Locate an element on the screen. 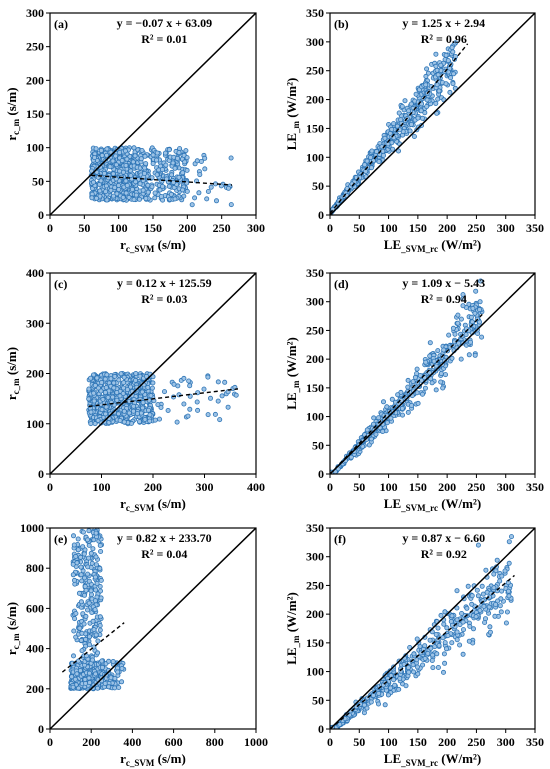  x-tick-label: 800 is located at coordinates (215, 742).